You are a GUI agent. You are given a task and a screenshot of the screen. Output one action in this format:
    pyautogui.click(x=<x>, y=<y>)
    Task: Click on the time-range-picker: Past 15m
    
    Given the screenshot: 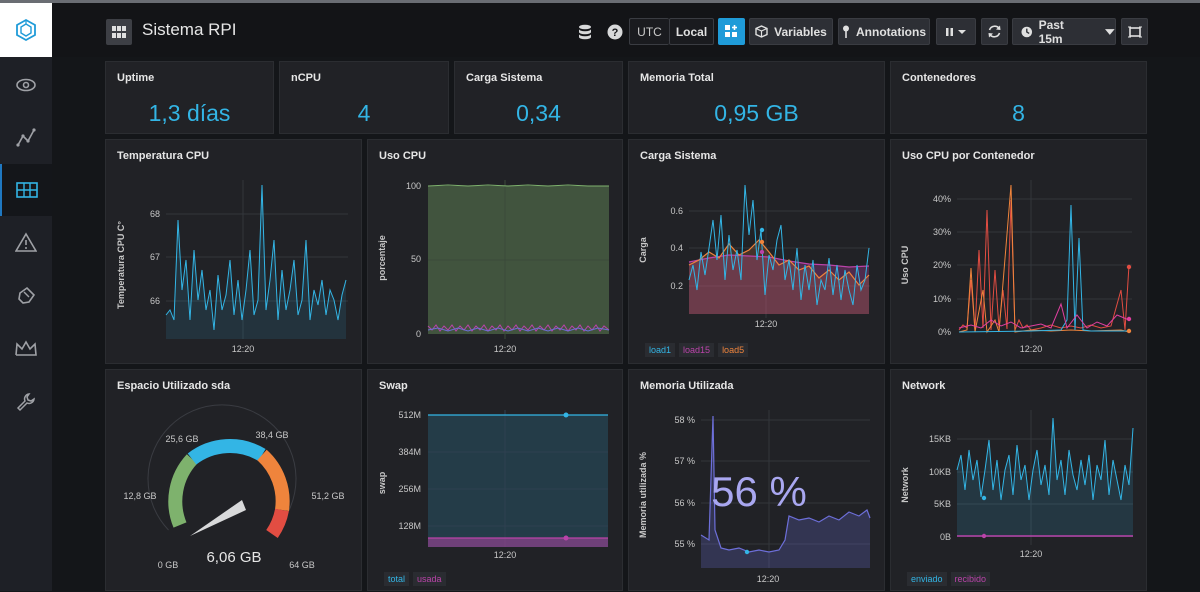 What is the action you would take?
    pyautogui.click(x=1064, y=31)
    